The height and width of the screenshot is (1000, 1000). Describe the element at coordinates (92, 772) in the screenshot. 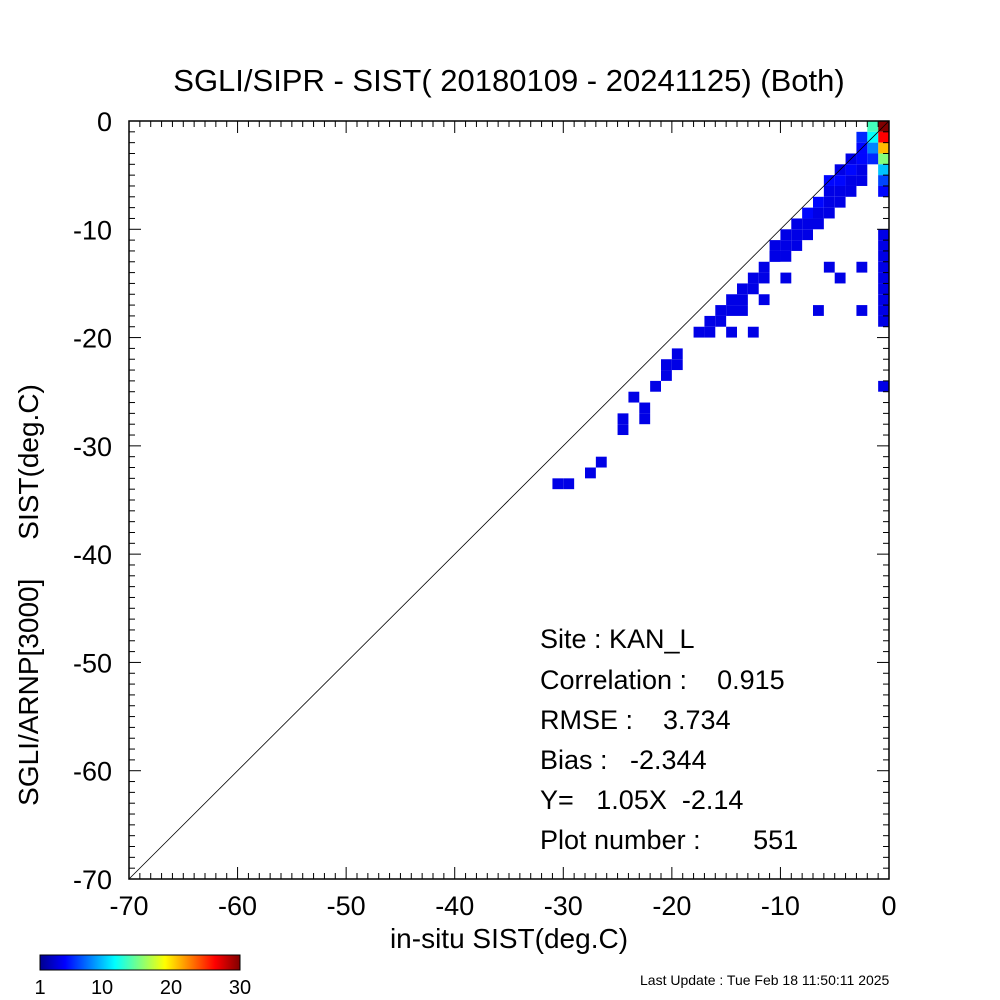

I see `y-tick-label: -60` at that location.